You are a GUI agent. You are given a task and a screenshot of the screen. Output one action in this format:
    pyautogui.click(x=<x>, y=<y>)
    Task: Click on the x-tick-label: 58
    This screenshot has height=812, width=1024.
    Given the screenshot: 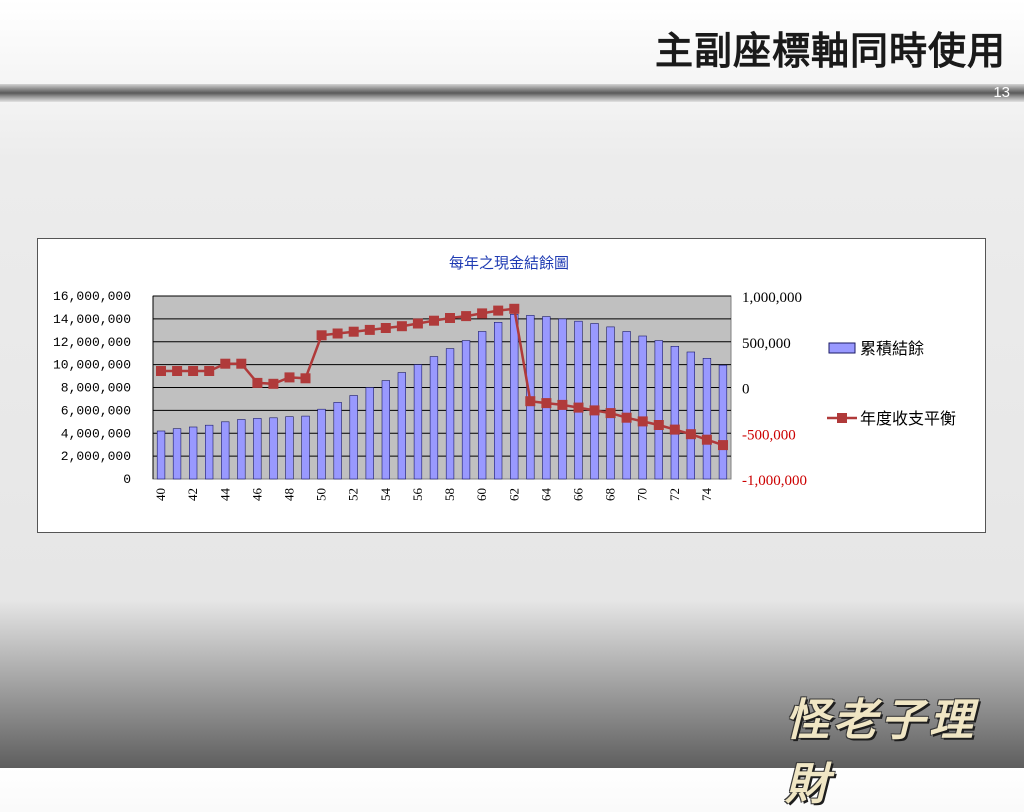 What is the action you would take?
    pyautogui.click(x=449, y=494)
    